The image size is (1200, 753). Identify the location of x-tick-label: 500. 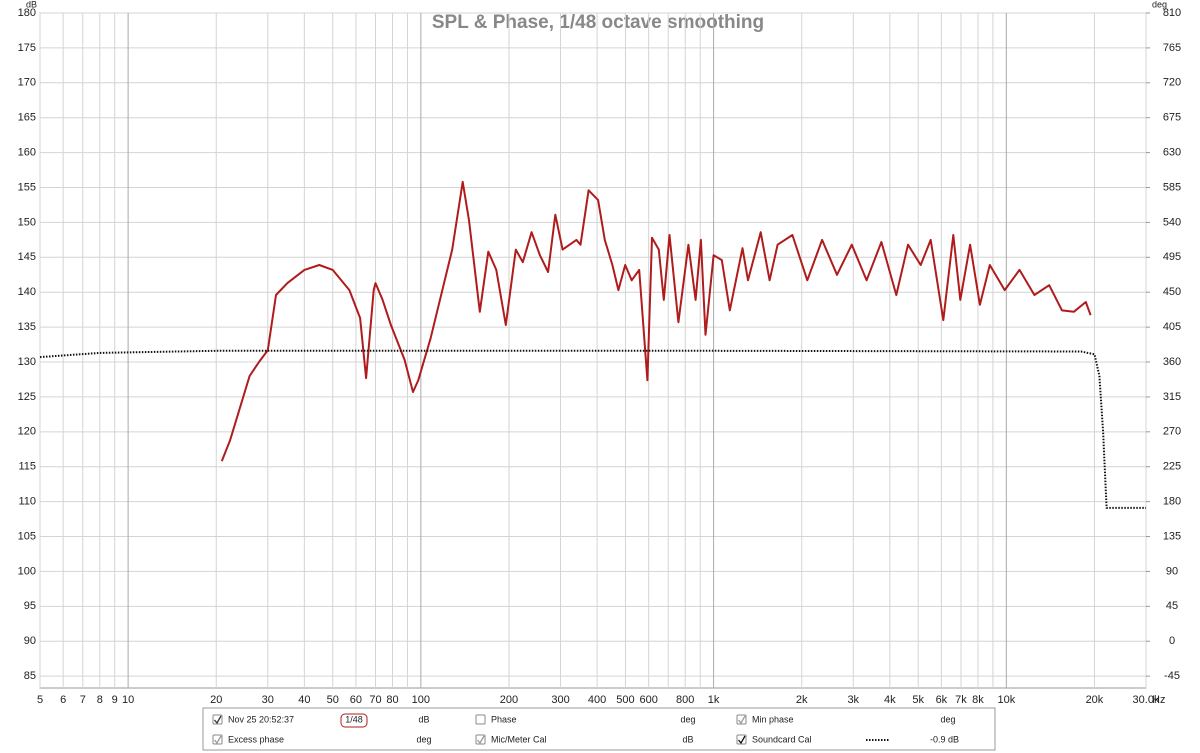
(625, 700).